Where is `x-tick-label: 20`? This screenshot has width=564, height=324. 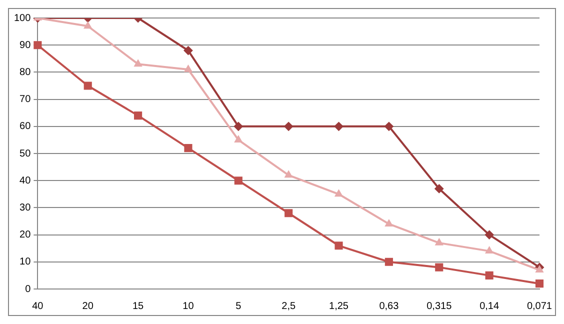 x-tick-label: 20 is located at coordinates (88, 306).